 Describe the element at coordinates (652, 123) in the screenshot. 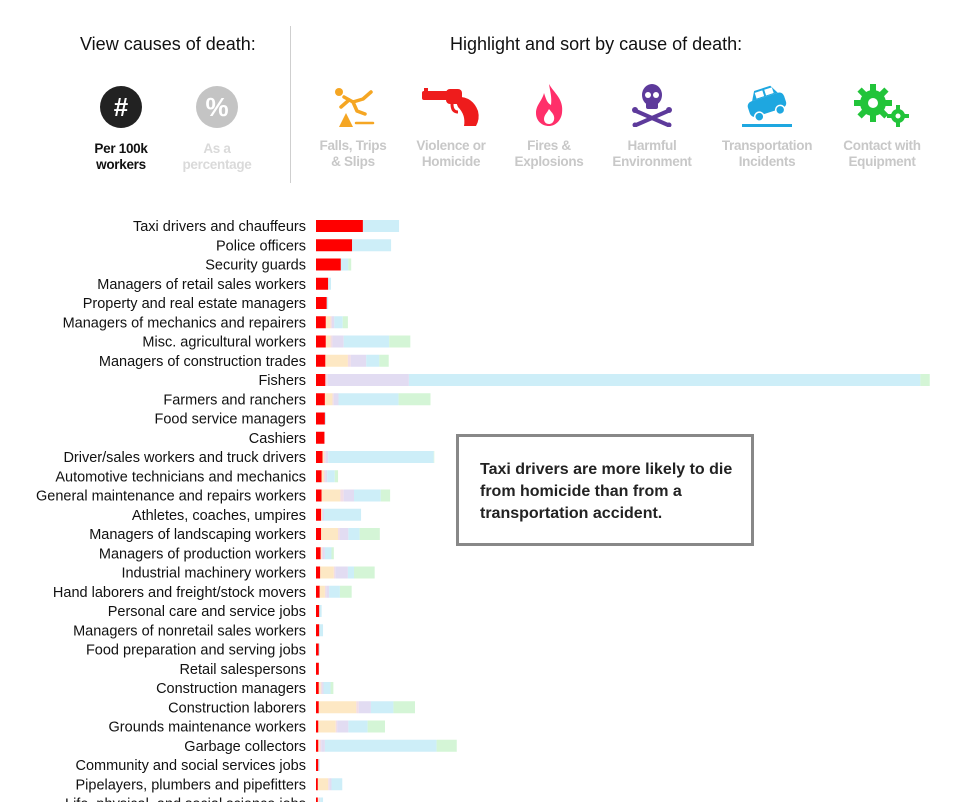

I see `cause-environment-button: Harmful Environment` at that location.